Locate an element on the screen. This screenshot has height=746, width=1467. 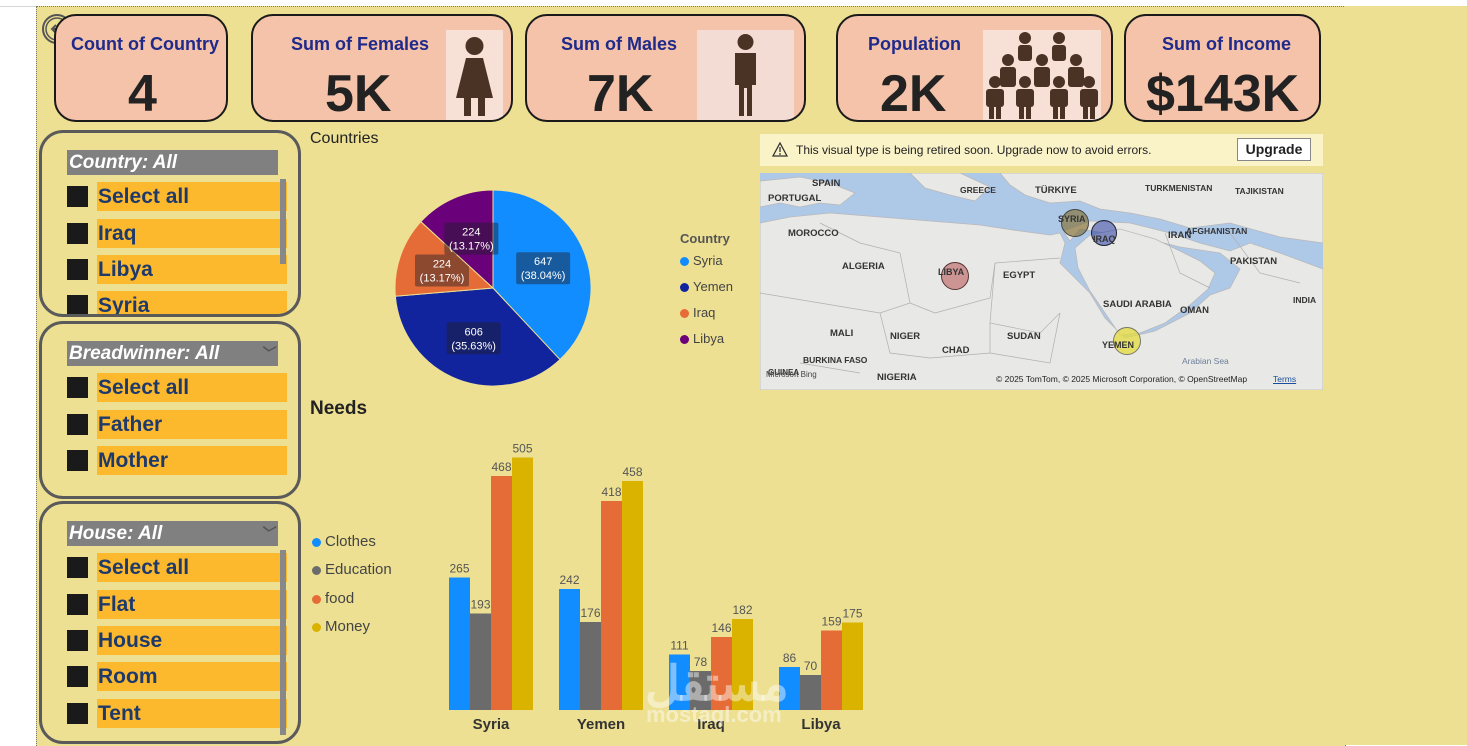
slicer-item-label: Iraq is located at coordinates (192, 233).